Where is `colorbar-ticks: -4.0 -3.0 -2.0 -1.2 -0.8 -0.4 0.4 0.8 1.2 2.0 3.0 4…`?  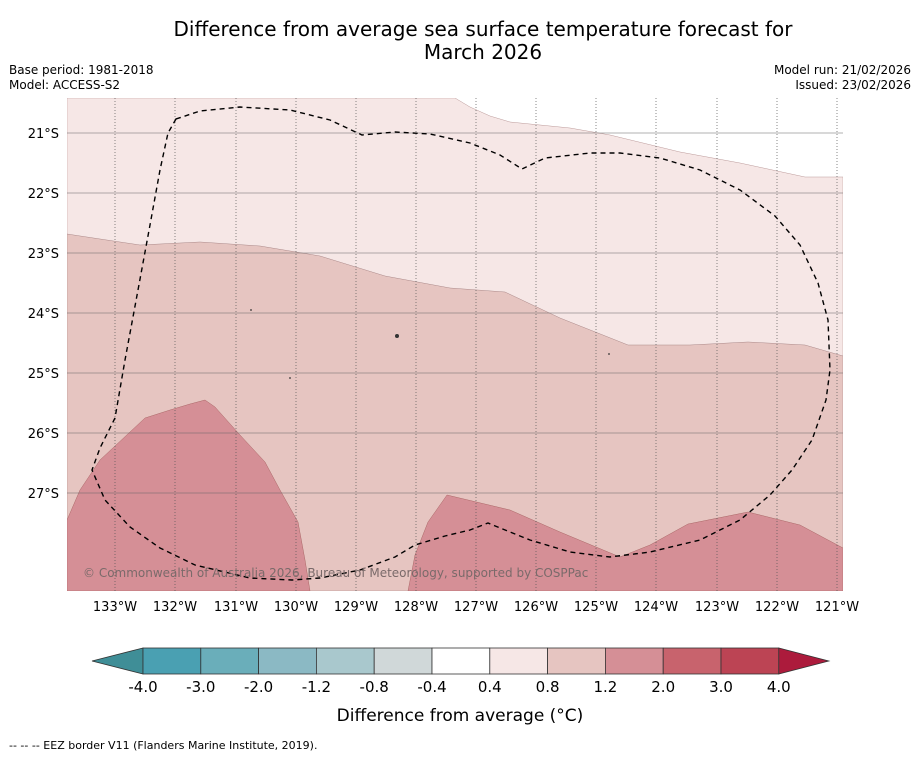
colorbar-ticks: -4.0 -3.0 -2.0 -1.2 -0.8 -0.4 0.4 0.8 1.2 2.0 3.0 4… is located at coordinates (459, 687).